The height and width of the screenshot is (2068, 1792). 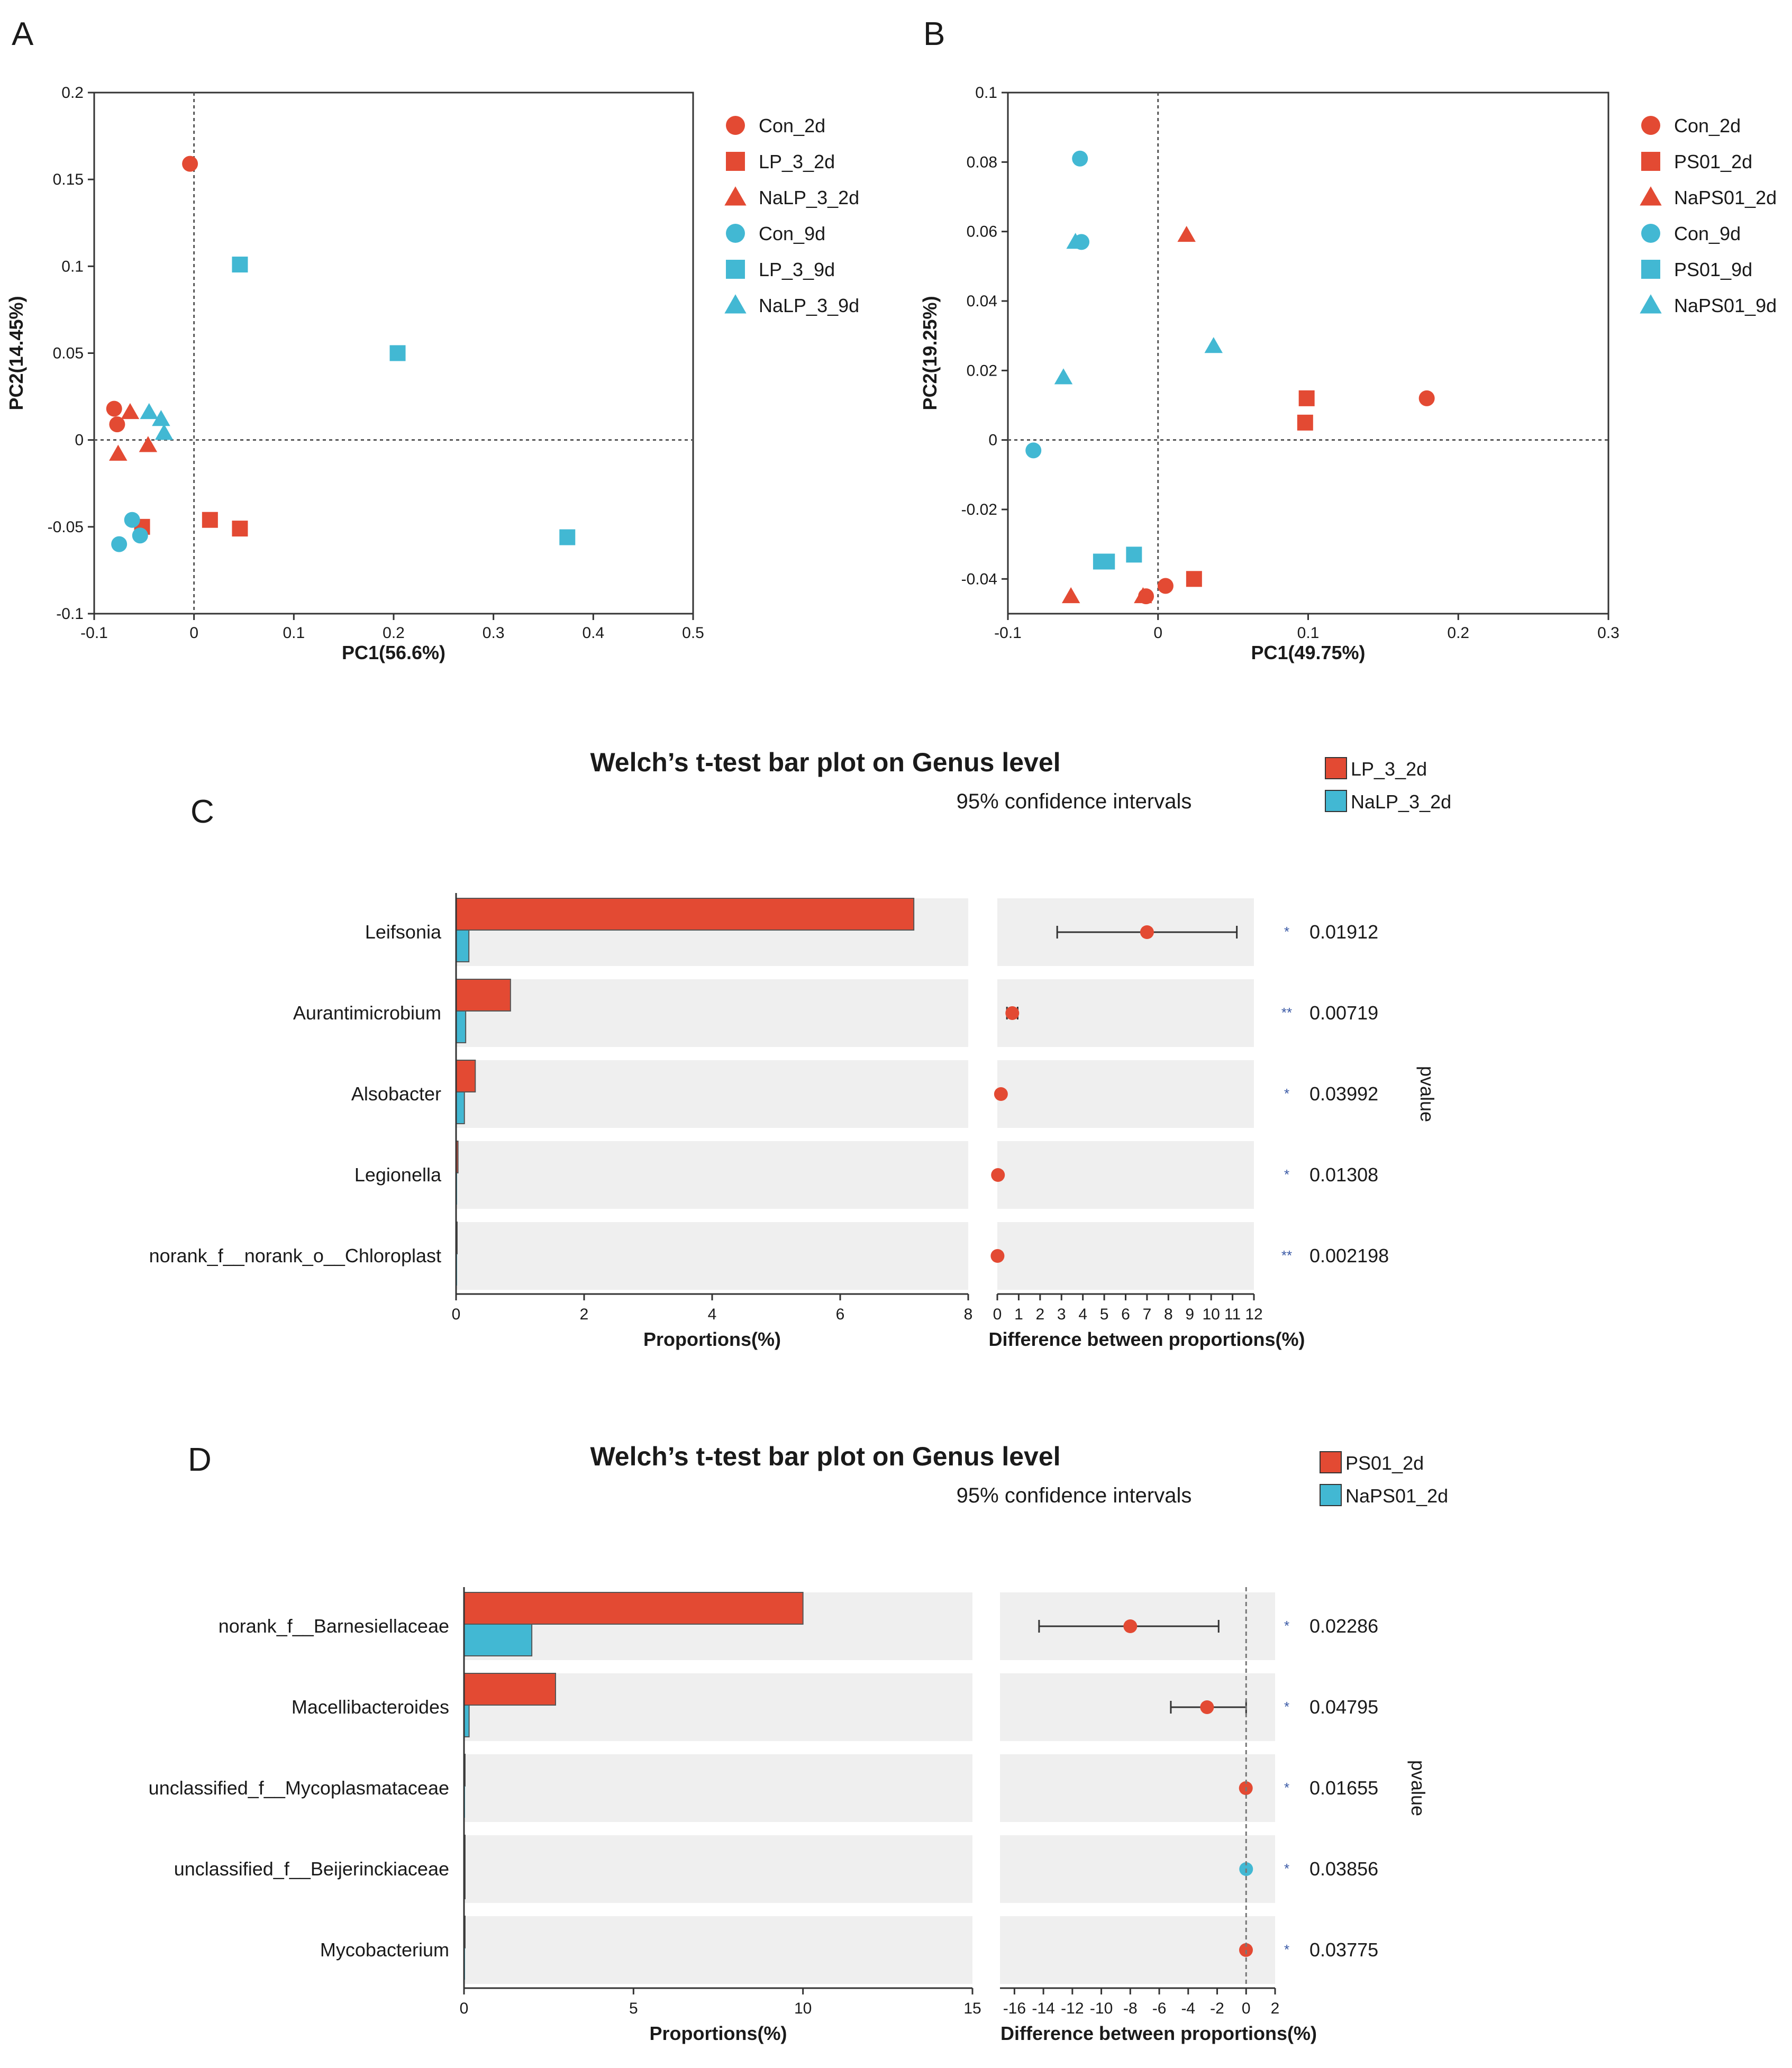 What do you see at coordinates (202, 812) in the screenshot?
I see `panel-label-c: C` at bounding box center [202, 812].